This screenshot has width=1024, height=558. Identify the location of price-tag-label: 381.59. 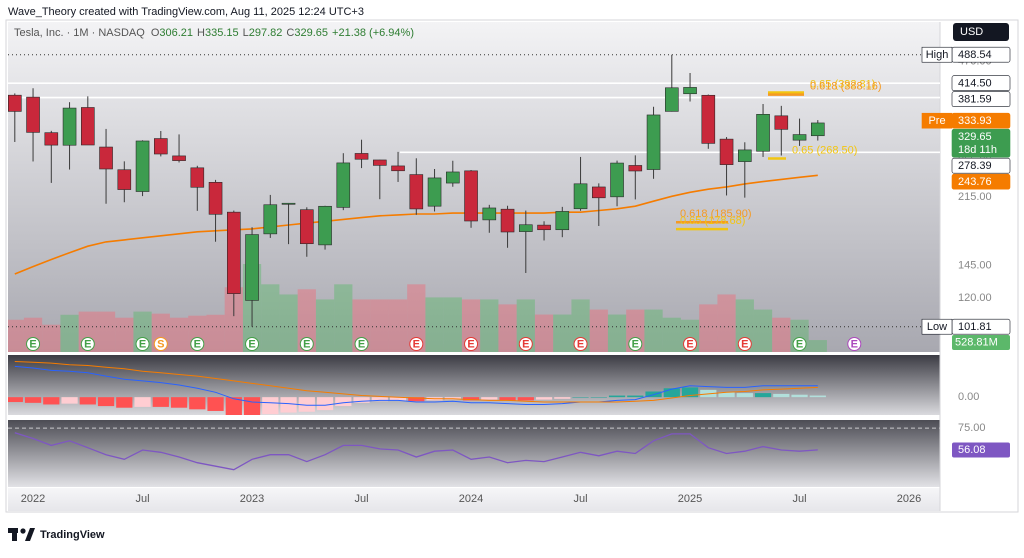
(975, 99).